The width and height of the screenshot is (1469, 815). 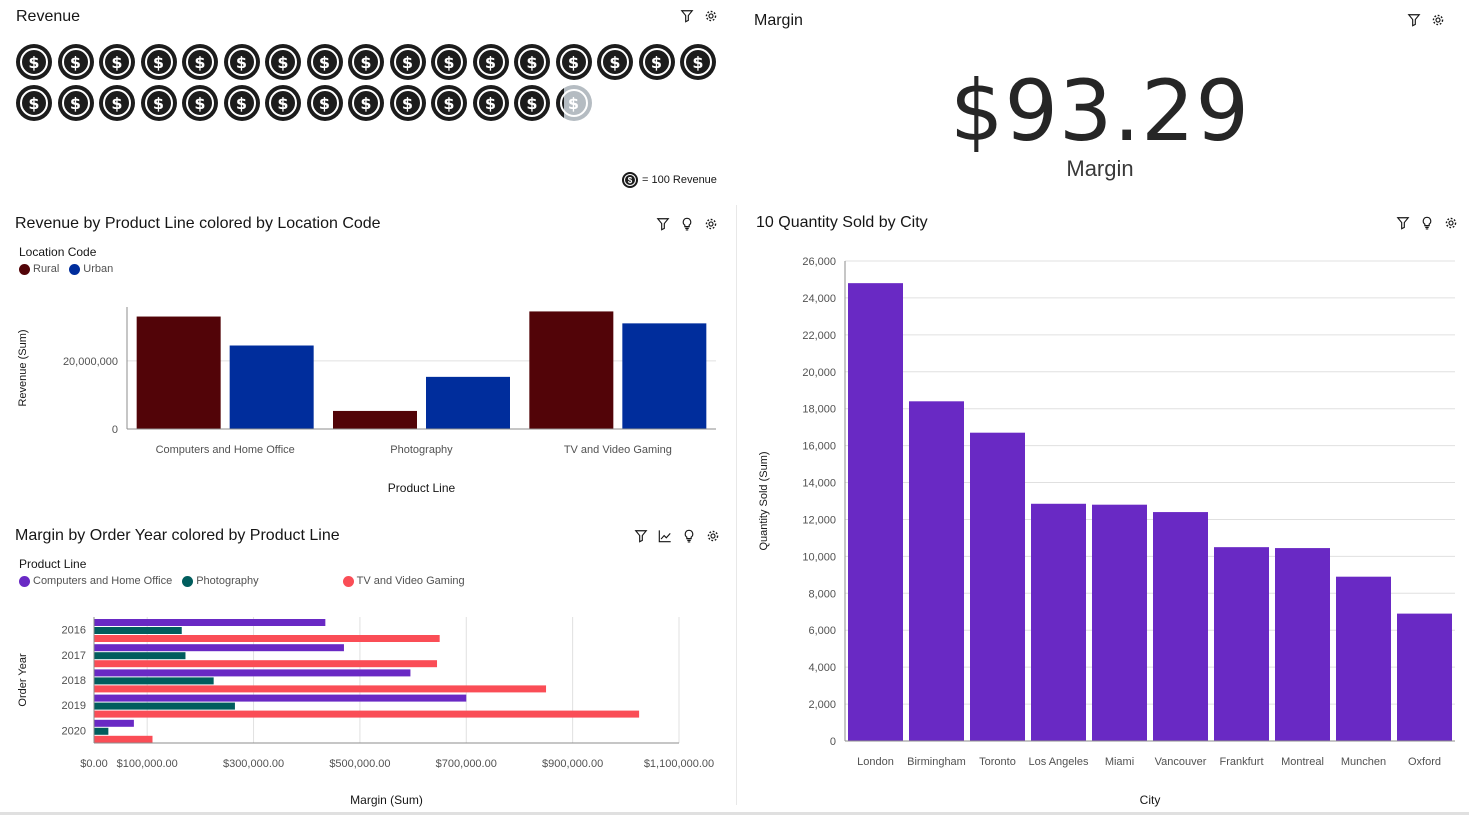 I want to click on bar-vancouver, so click(x=1180, y=626).